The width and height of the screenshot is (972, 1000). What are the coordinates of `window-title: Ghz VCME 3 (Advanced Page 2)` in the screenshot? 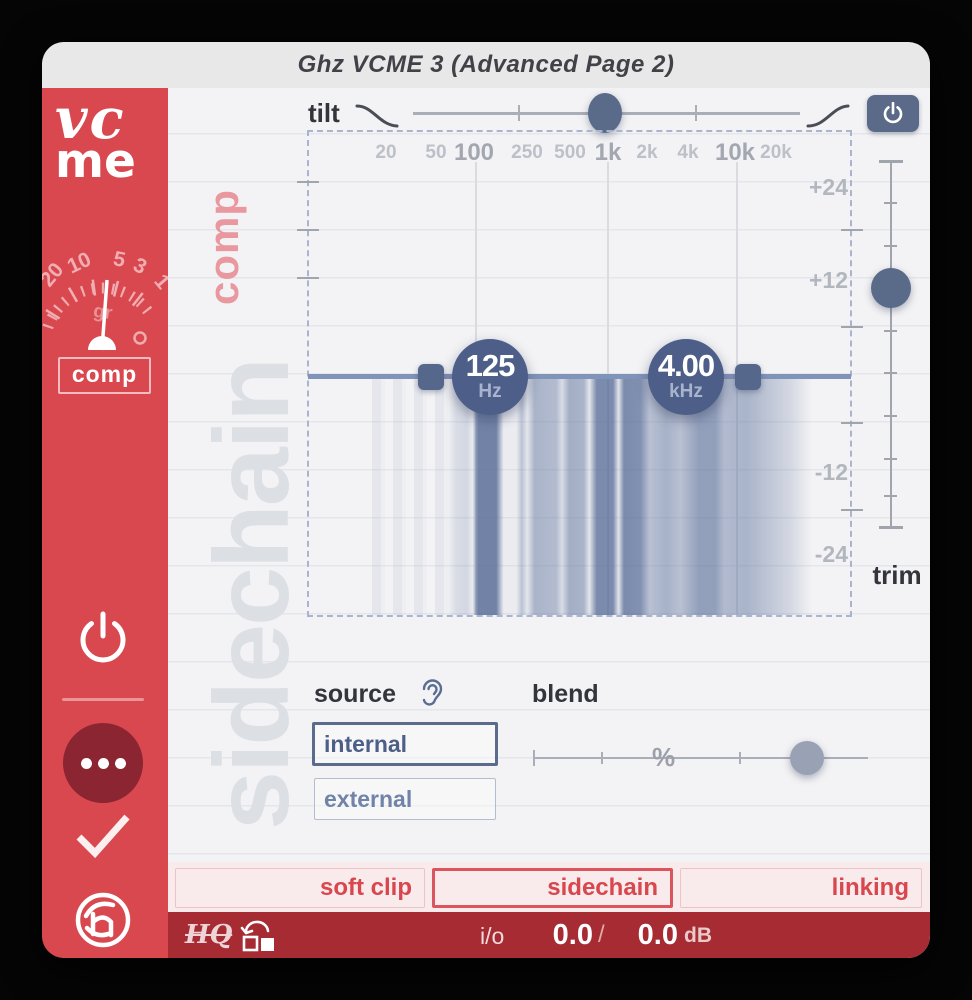 It's located at (486, 64).